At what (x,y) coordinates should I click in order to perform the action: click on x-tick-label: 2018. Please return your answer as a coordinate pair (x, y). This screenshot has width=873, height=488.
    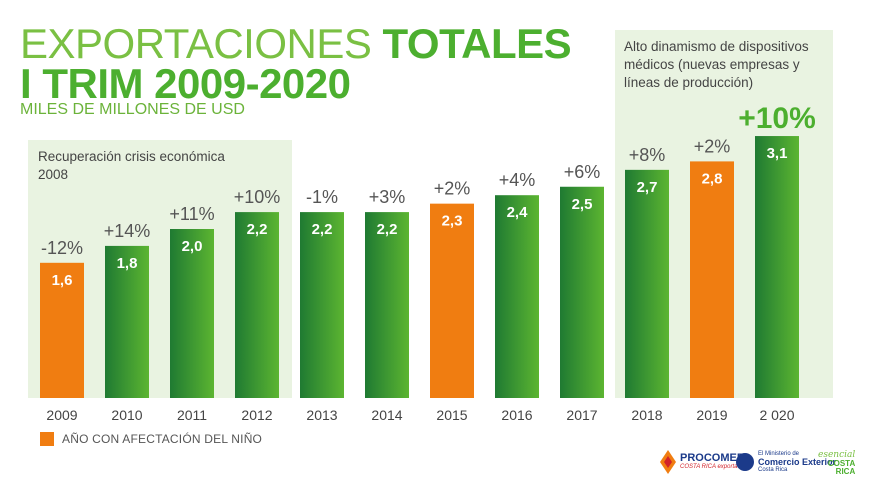
    Looking at the image, I should click on (646, 415).